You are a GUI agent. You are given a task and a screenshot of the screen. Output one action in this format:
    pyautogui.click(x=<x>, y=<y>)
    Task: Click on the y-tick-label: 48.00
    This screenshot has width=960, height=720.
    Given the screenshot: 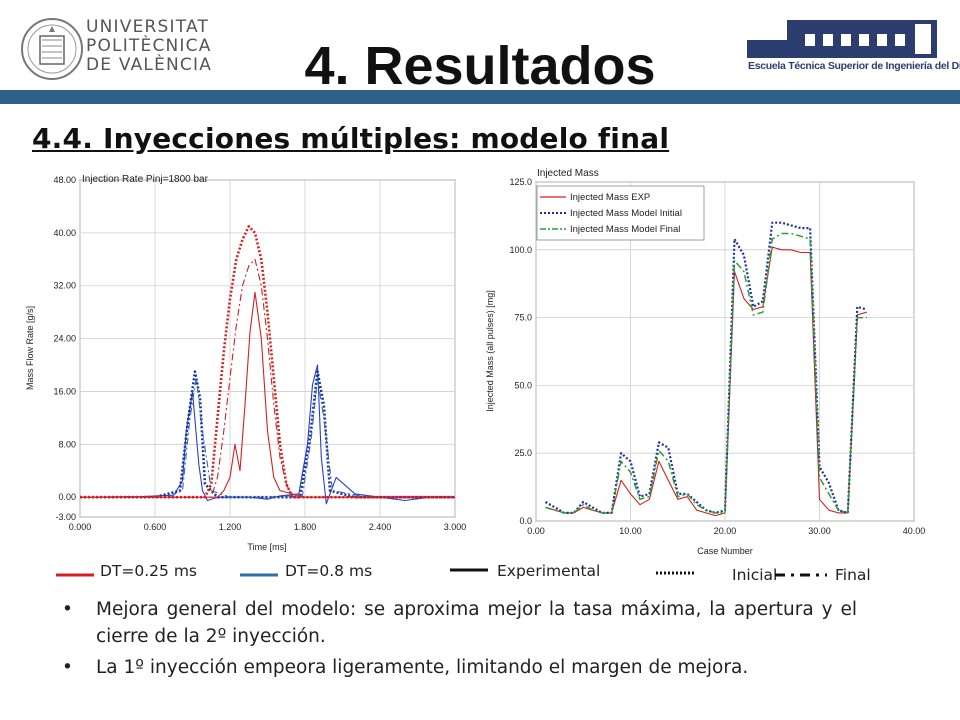 What is the action you would take?
    pyautogui.click(x=64, y=180)
    